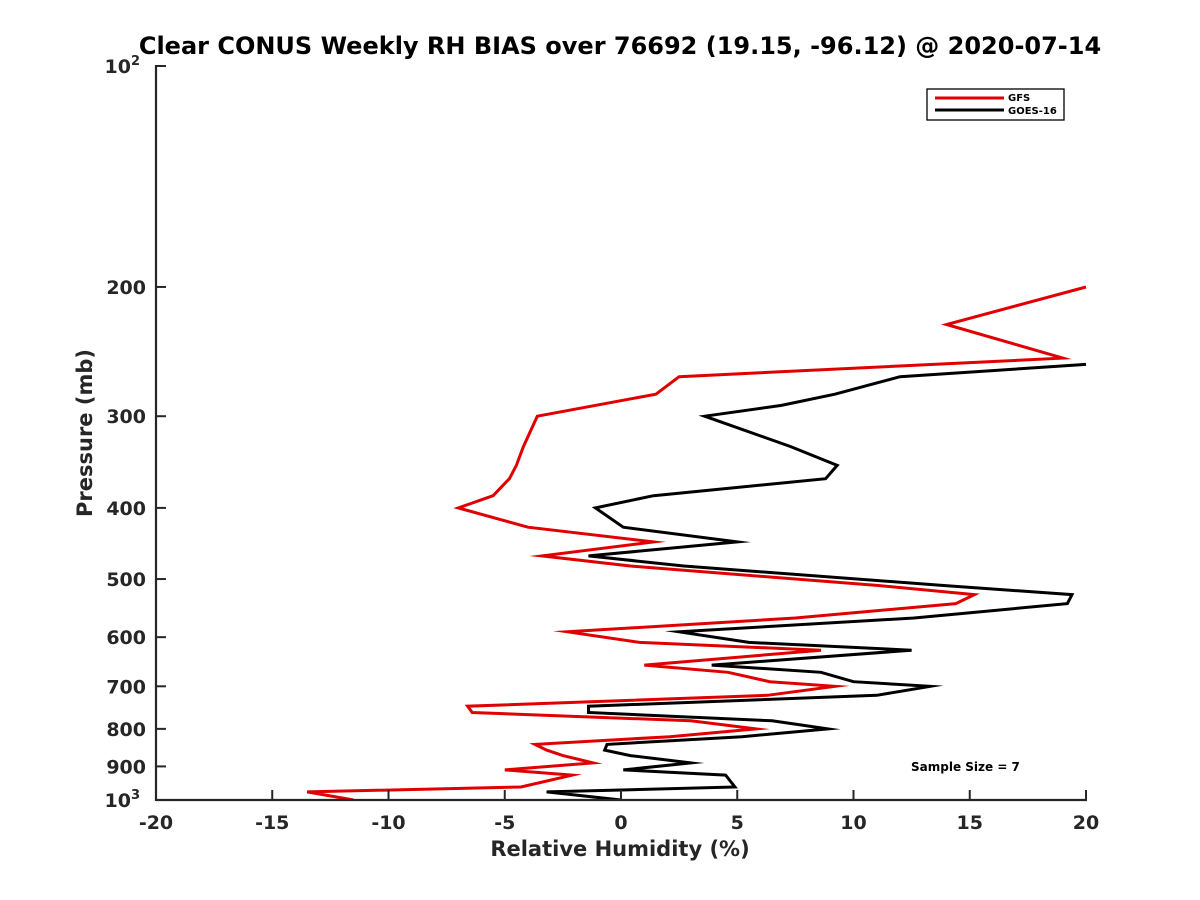  Describe the element at coordinates (504, 823) in the screenshot. I see `x-tick-label: -5` at that location.